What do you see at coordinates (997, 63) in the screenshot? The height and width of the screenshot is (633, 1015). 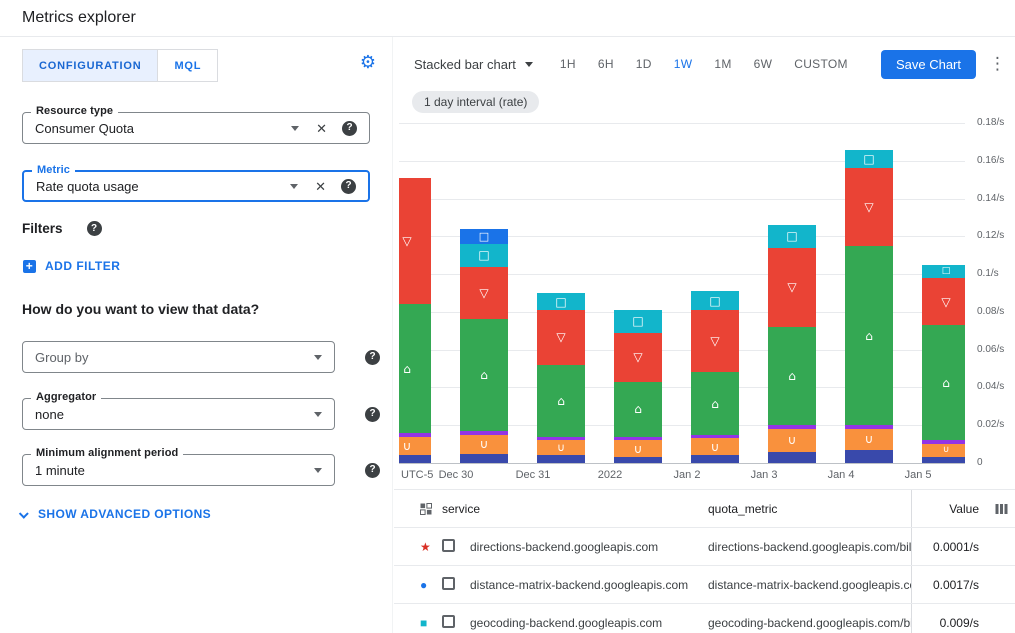 I see `kebab-menu-icon: ⋮` at bounding box center [997, 63].